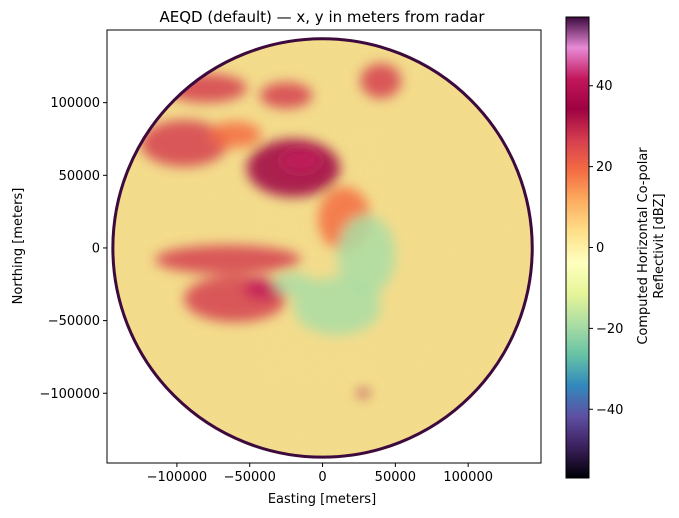 This screenshot has width=679, height=518. Describe the element at coordinates (604, 167) in the screenshot. I see `colorbar-tick-label: 20` at that location.